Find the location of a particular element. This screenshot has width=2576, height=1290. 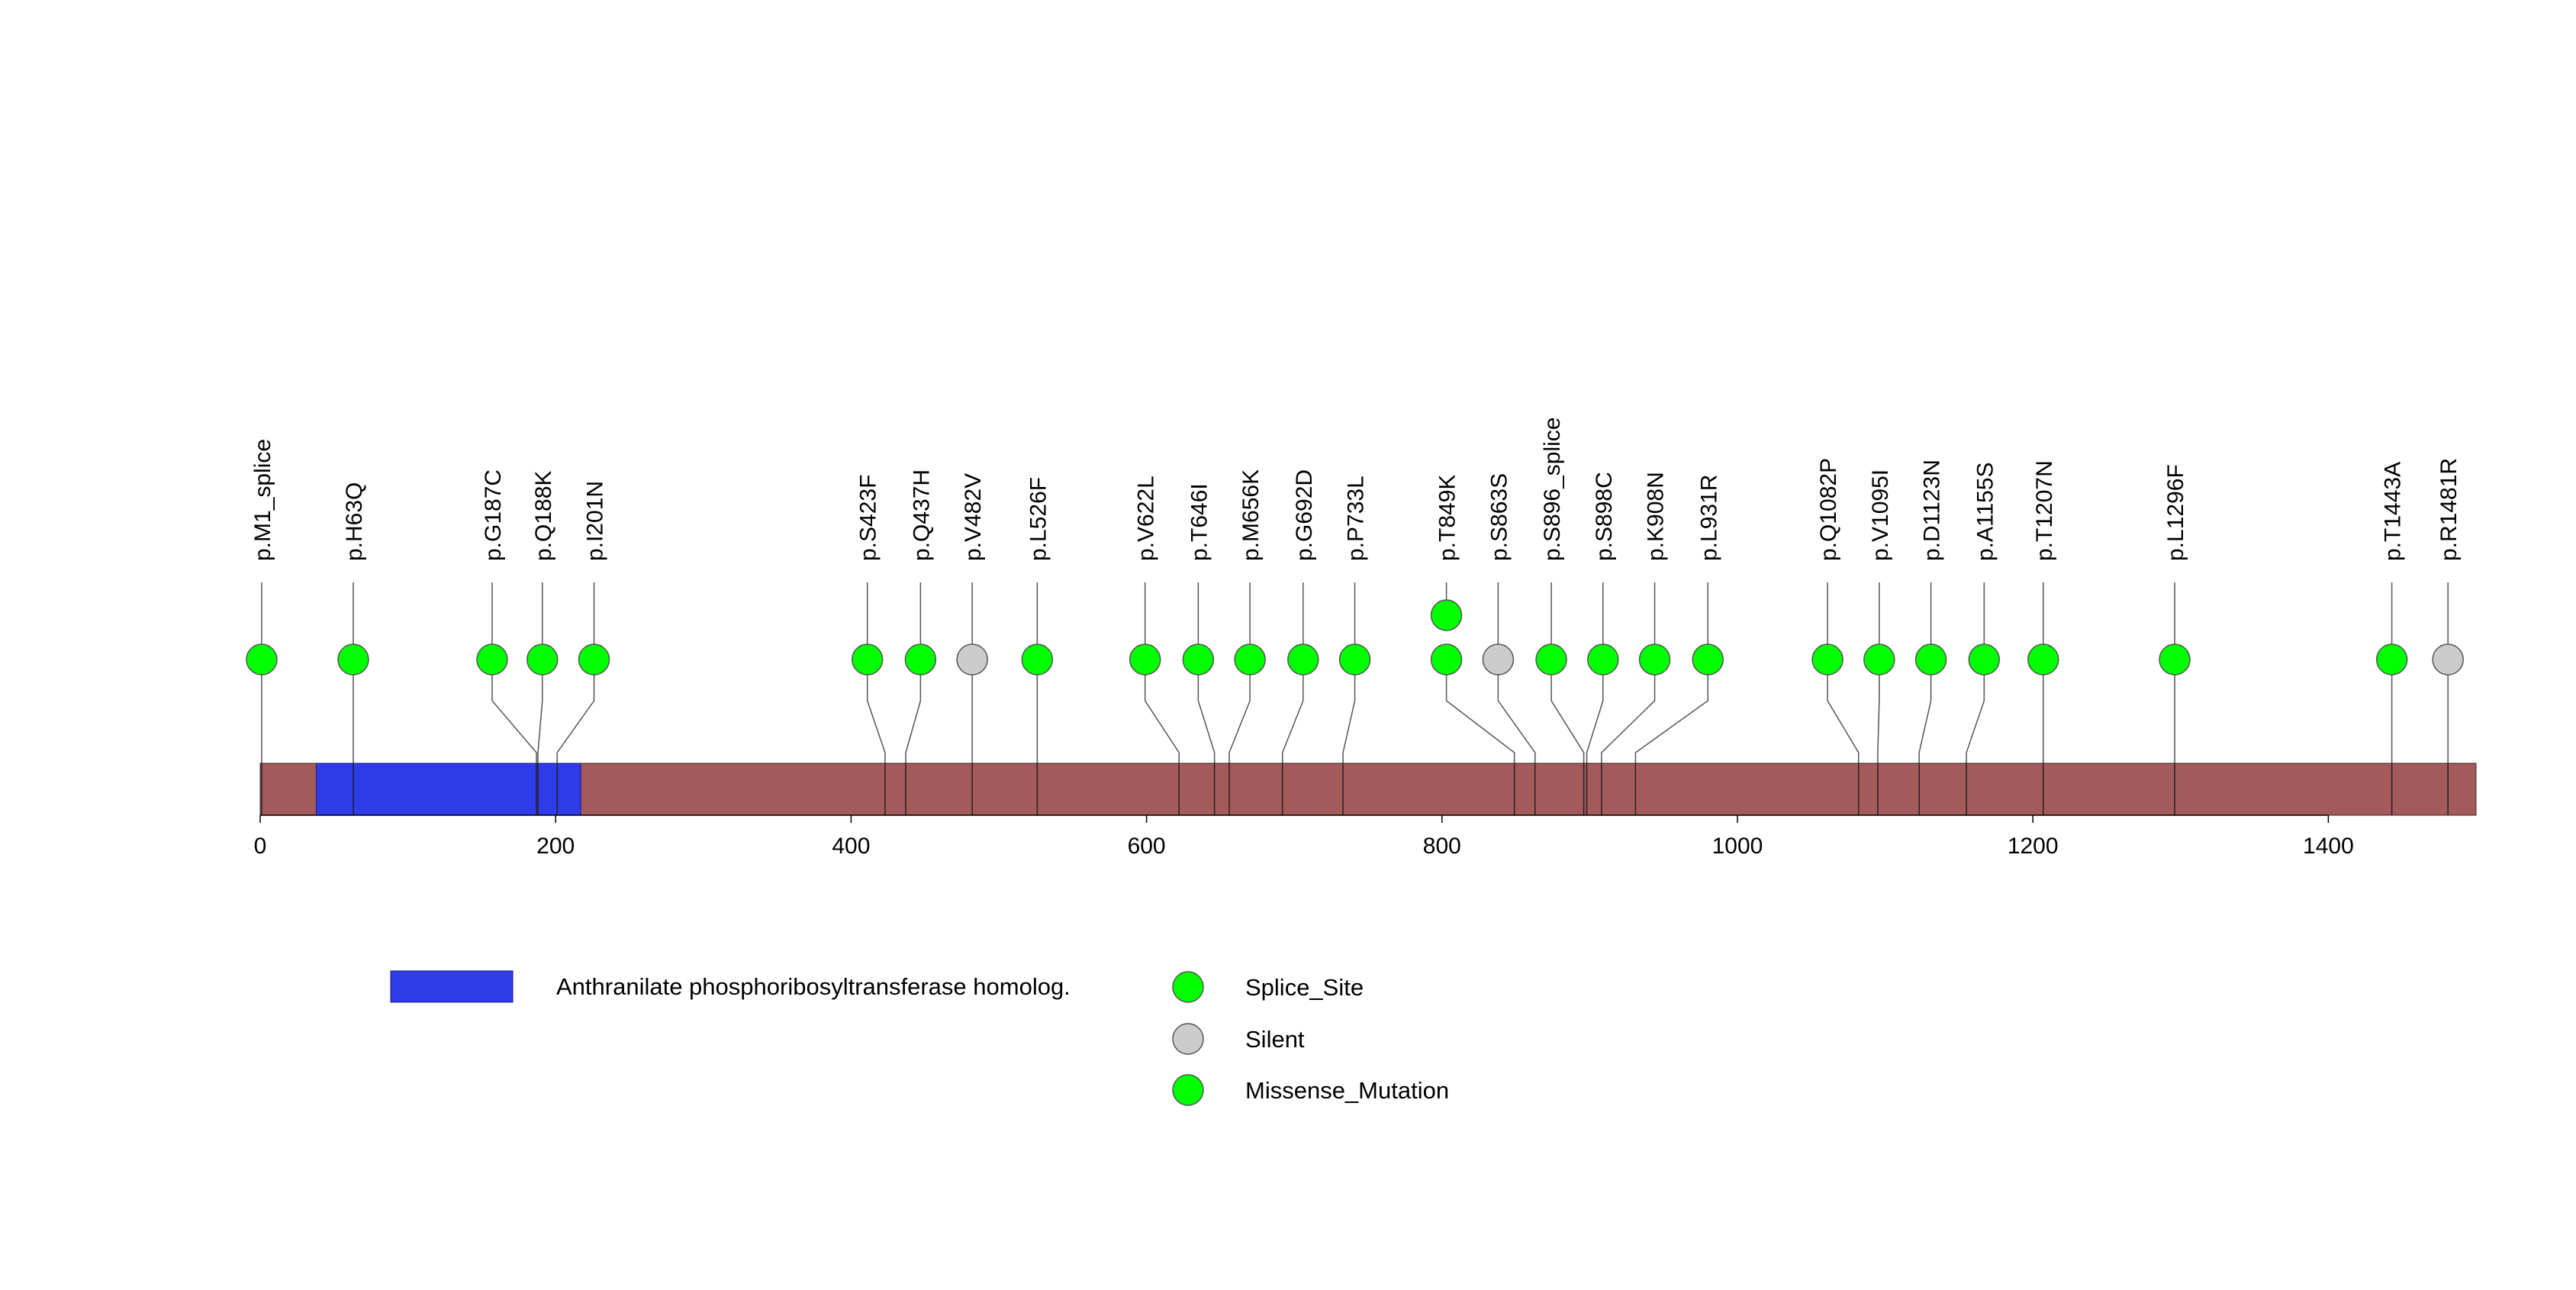

legend-splice-site-marker is located at coordinates (1188, 987).